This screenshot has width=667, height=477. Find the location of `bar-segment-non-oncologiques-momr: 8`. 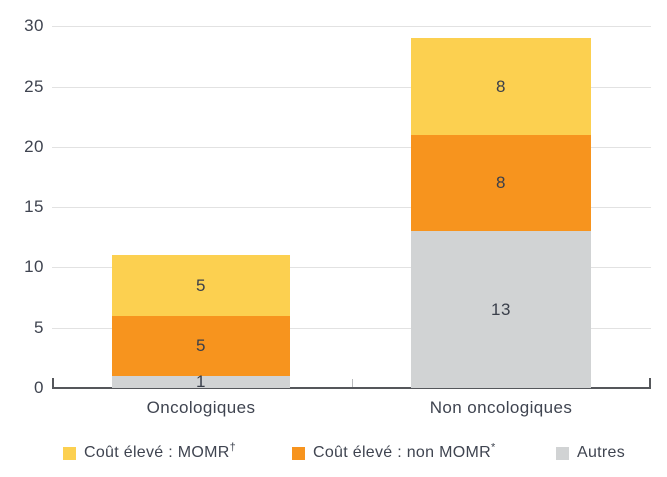

bar-segment-non-oncologiques-momr: 8 is located at coordinates (501, 86).